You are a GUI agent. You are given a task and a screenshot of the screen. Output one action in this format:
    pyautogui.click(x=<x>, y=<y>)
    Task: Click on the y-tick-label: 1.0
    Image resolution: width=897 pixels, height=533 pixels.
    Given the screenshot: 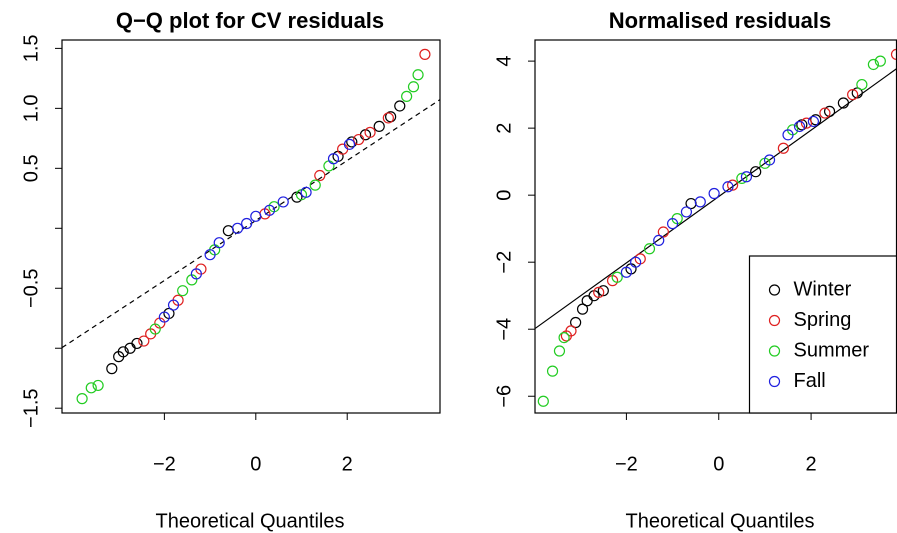 What is the action you would take?
    pyautogui.click(x=31, y=108)
    